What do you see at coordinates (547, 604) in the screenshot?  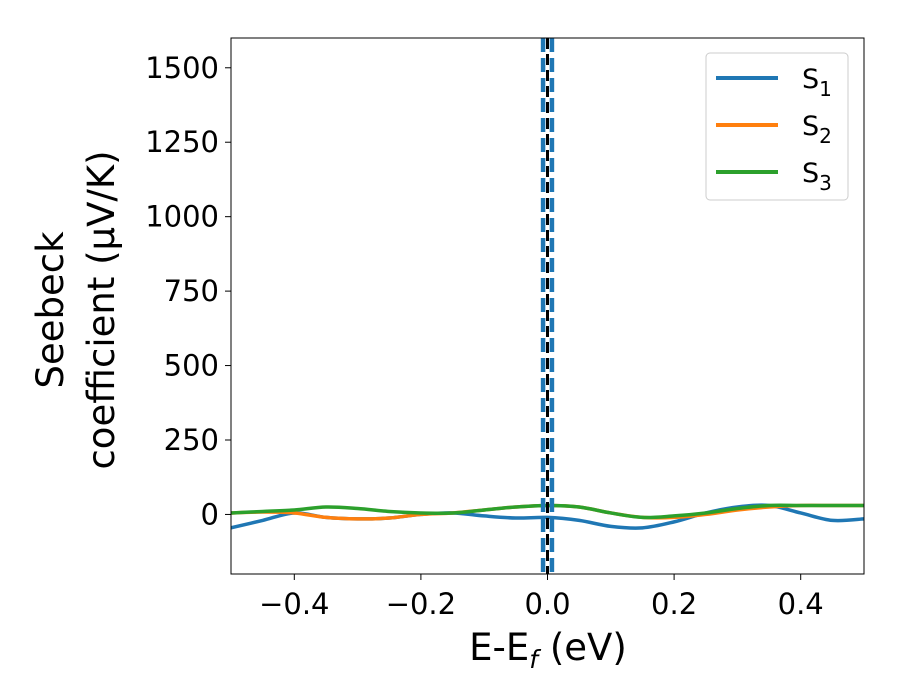 I see `x-tick-label: 0.0` at bounding box center [547, 604].